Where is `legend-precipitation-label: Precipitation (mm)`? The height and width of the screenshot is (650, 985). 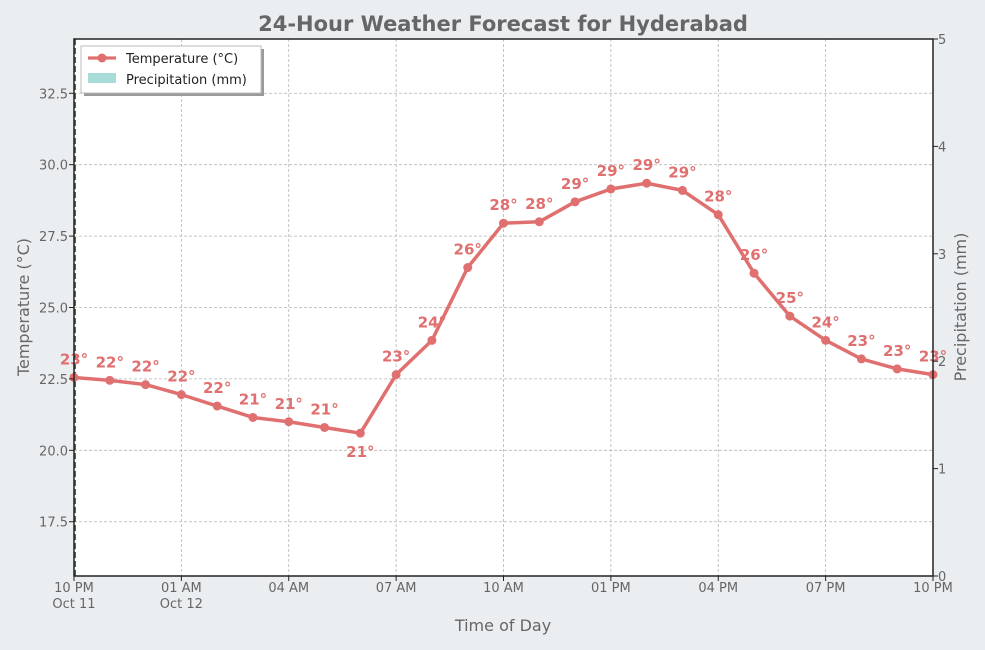 legend-precipitation-label: Precipitation (mm) is located at coordinates (186, 80).